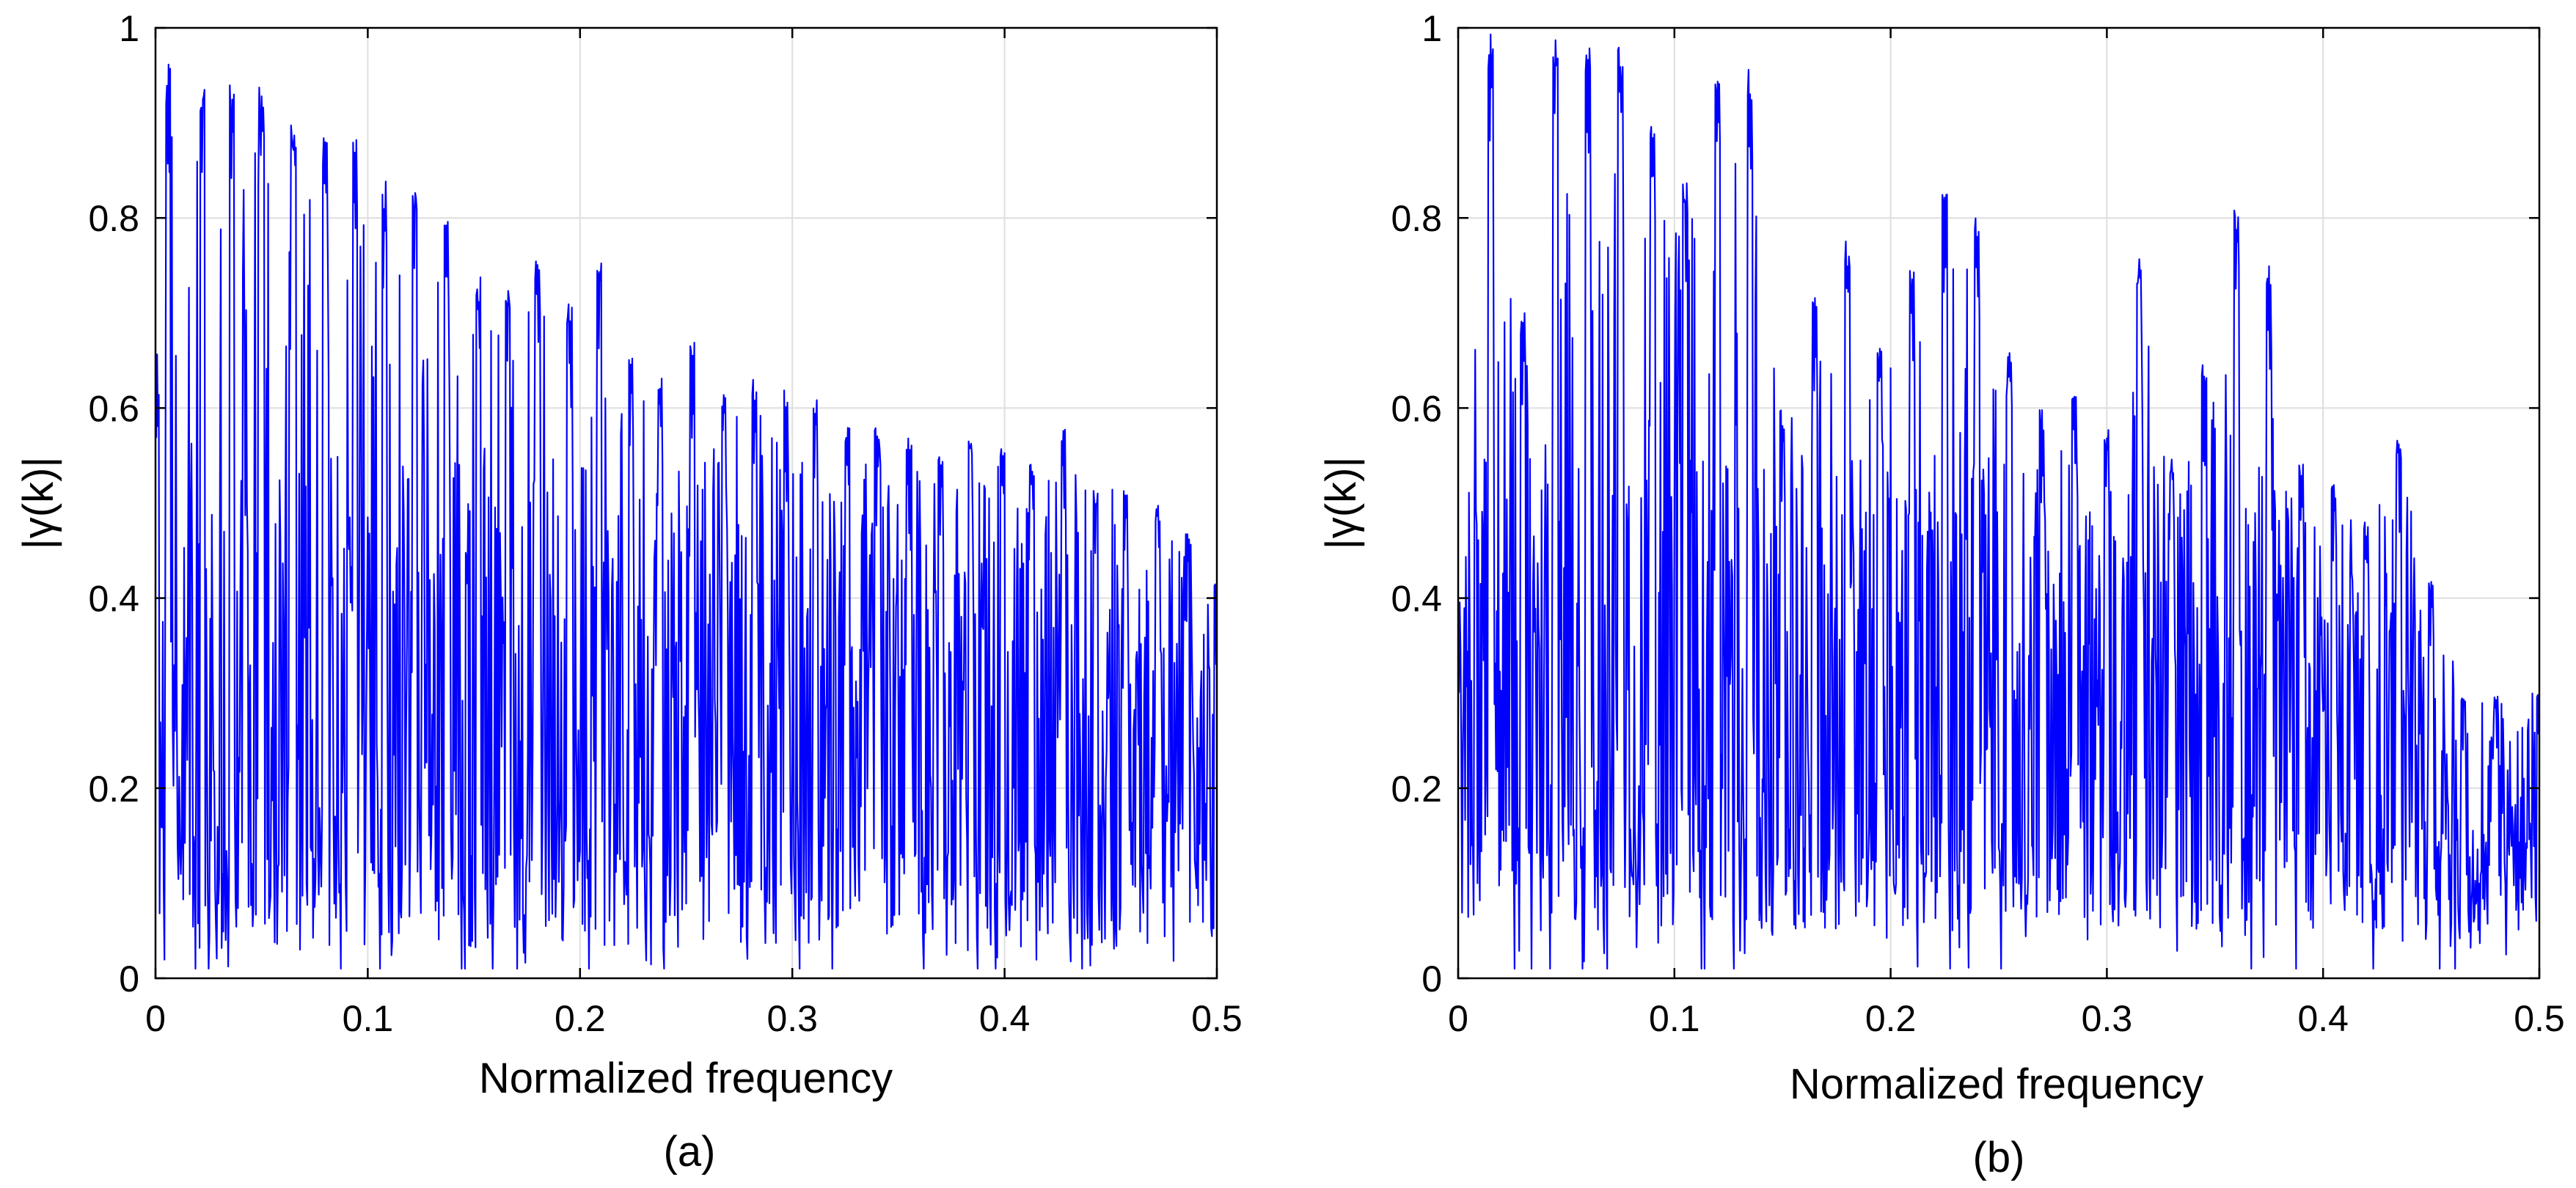  I want to click on caption-b: (b), so click(1999, 1157).